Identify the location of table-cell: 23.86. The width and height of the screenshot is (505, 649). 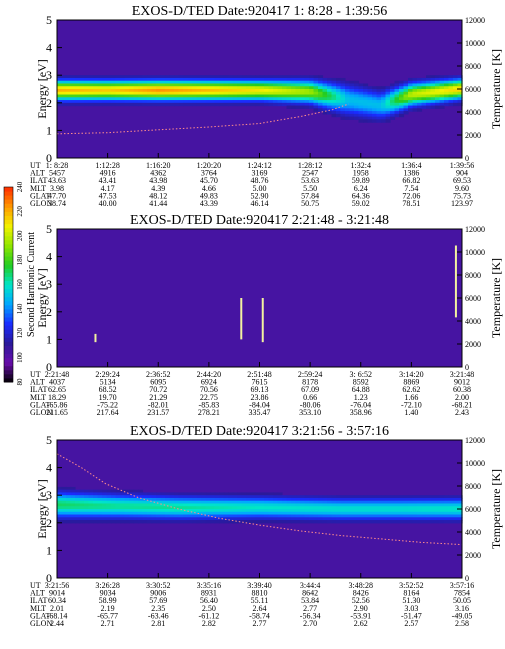
(260, 397).